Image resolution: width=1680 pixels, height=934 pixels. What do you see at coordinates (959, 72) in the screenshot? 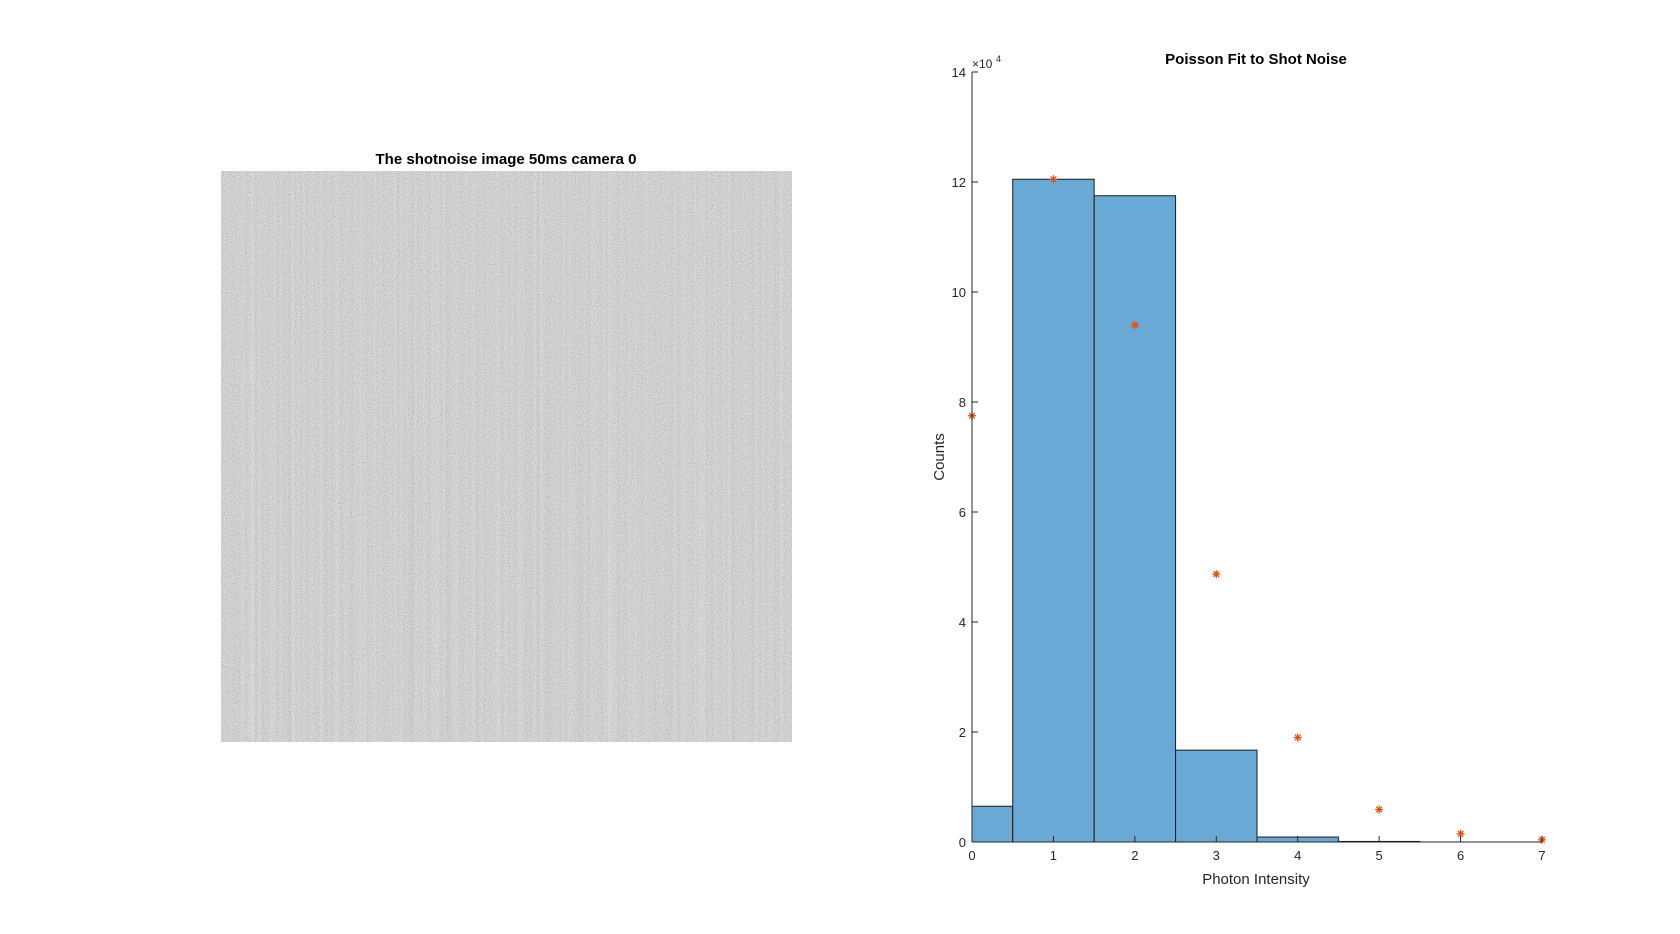
I see `y-tick-label-14: 14` at bounding box center [959, 72].